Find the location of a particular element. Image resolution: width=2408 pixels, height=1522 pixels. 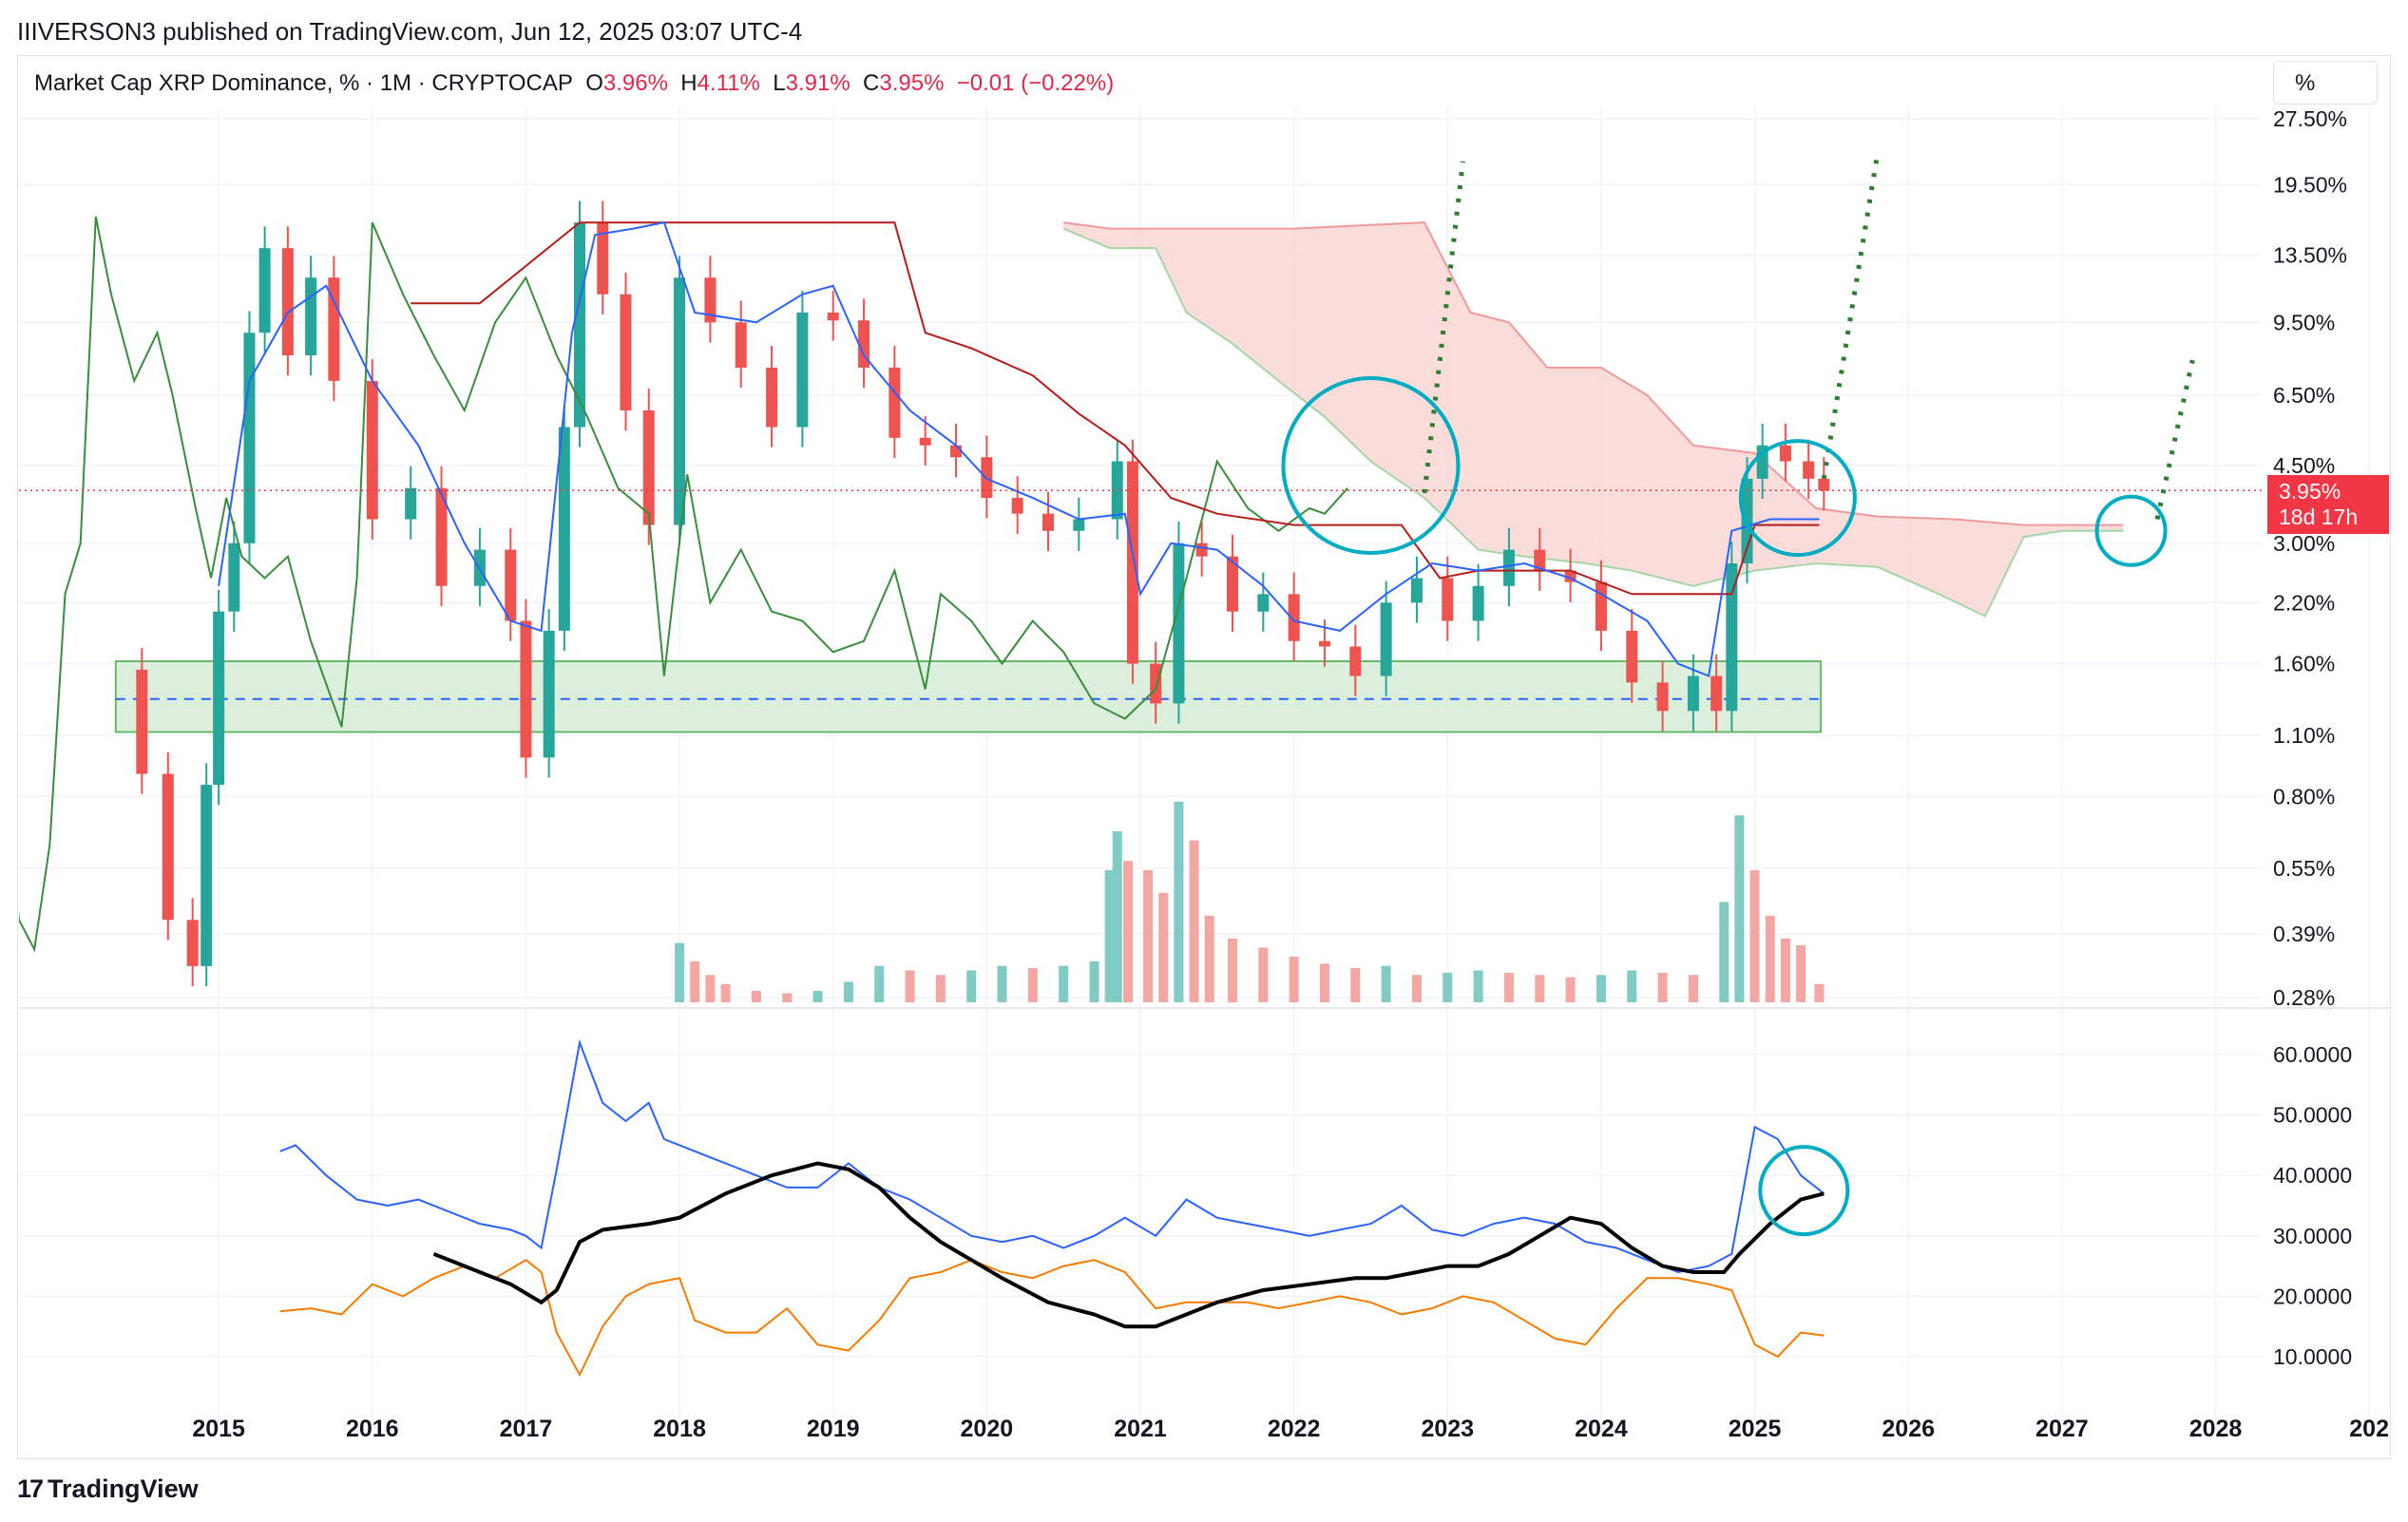

low-label: L is located at coordinates (780, 83).